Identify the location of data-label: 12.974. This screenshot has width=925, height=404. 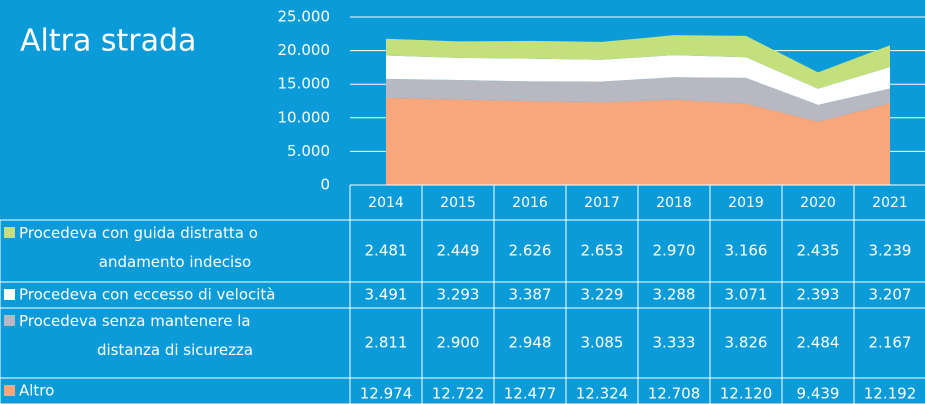
(386, 394).